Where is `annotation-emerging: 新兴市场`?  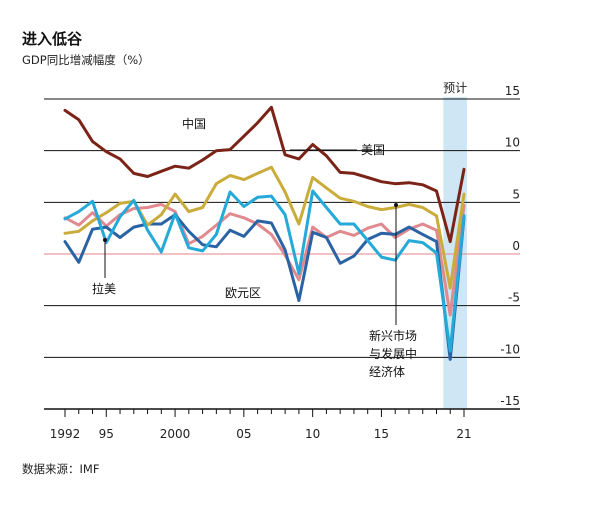
annotation-emerging: 新兴市场 is located at coordinates (393, 335).